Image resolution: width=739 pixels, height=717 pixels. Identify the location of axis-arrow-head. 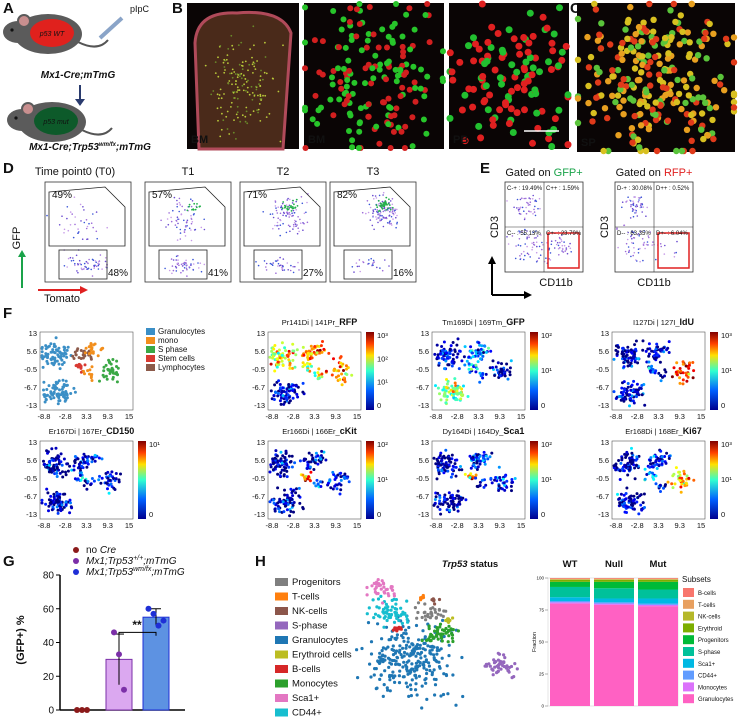
(492, 260).